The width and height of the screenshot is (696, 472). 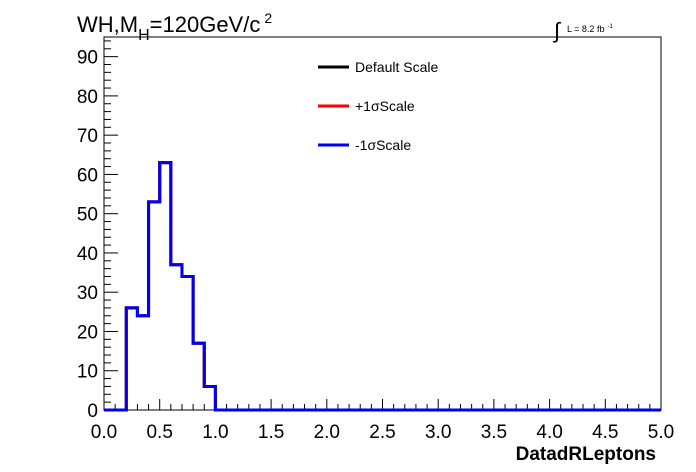 What do you see at coordinates (104, 432) in the screenshot?
I see `x-tick-label: 0.0` at bounding box center [104, 432].